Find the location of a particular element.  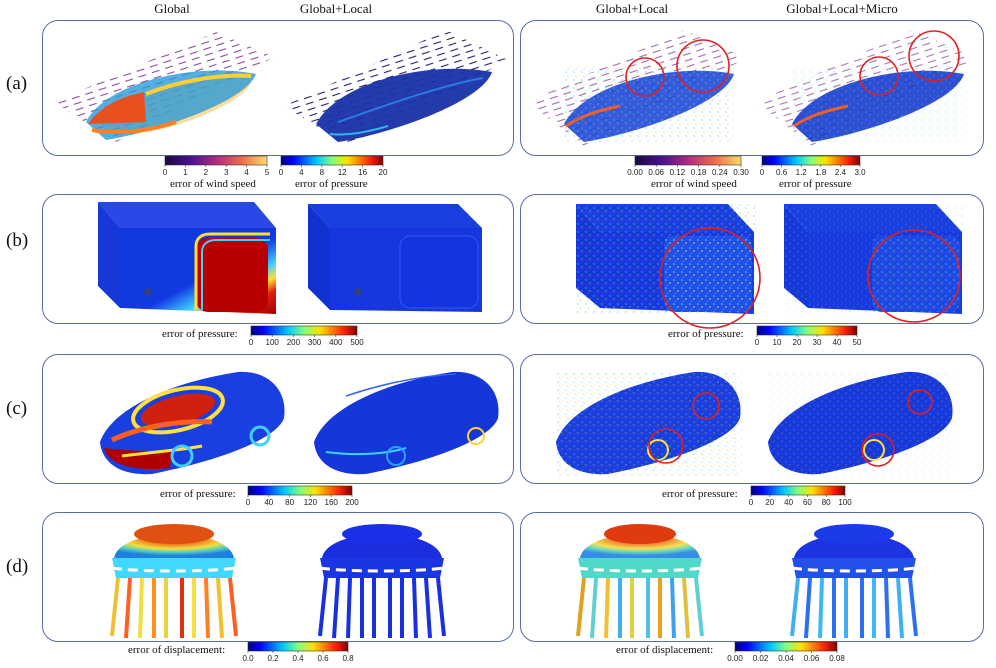

panel-b-right is located at coordinates (752, 259).